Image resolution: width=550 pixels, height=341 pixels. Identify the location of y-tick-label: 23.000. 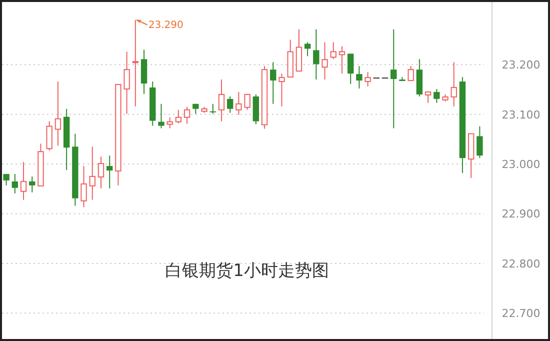
(521, 165).